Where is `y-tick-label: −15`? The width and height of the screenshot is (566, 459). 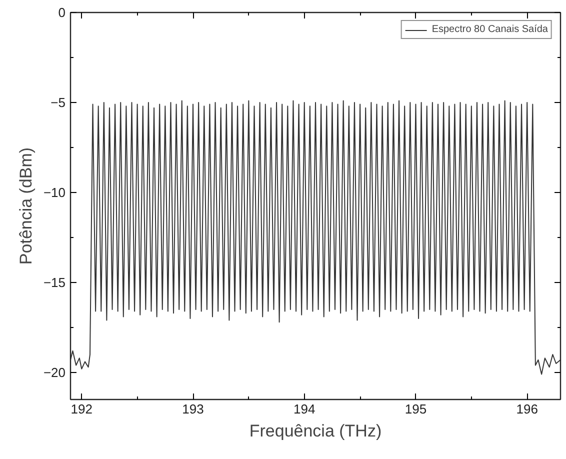
y-tick-label: −15 is located at coordinates (54, 282).